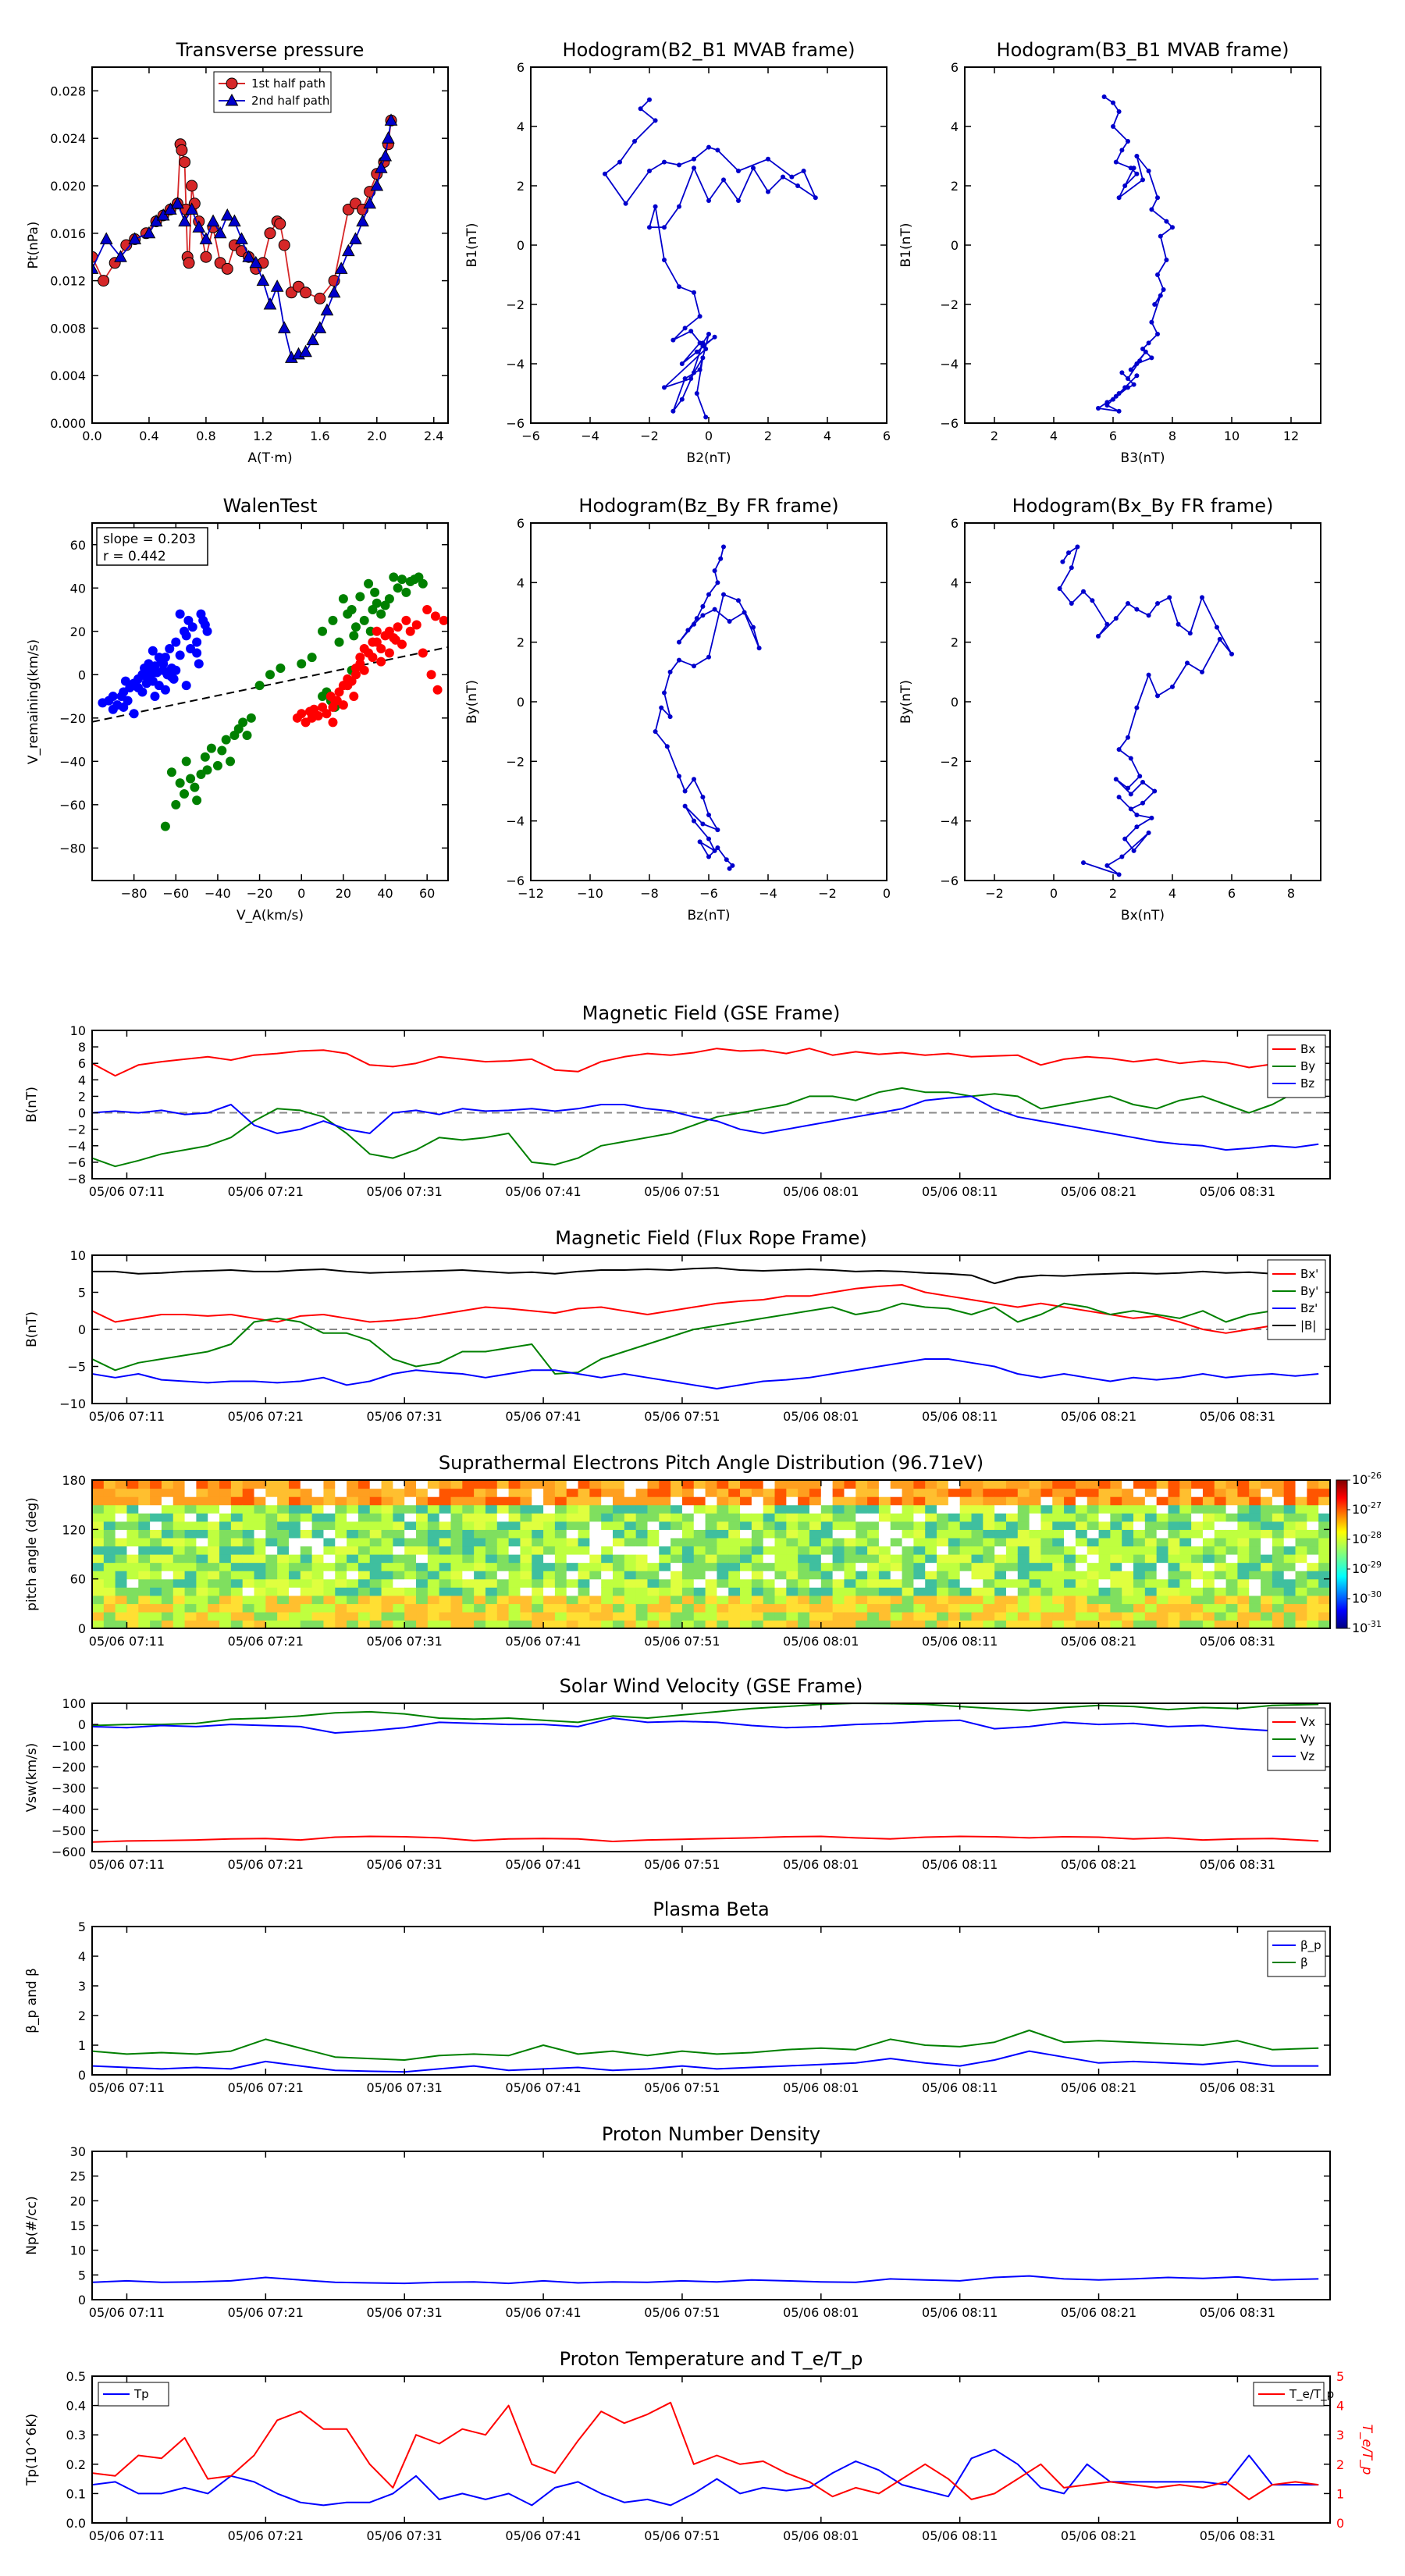 The width and height of the screenshot is (1405, 2576). Describe the element at coordinates (521, 186) in the screenshot. I see `y-tick-label: 2` at that location.